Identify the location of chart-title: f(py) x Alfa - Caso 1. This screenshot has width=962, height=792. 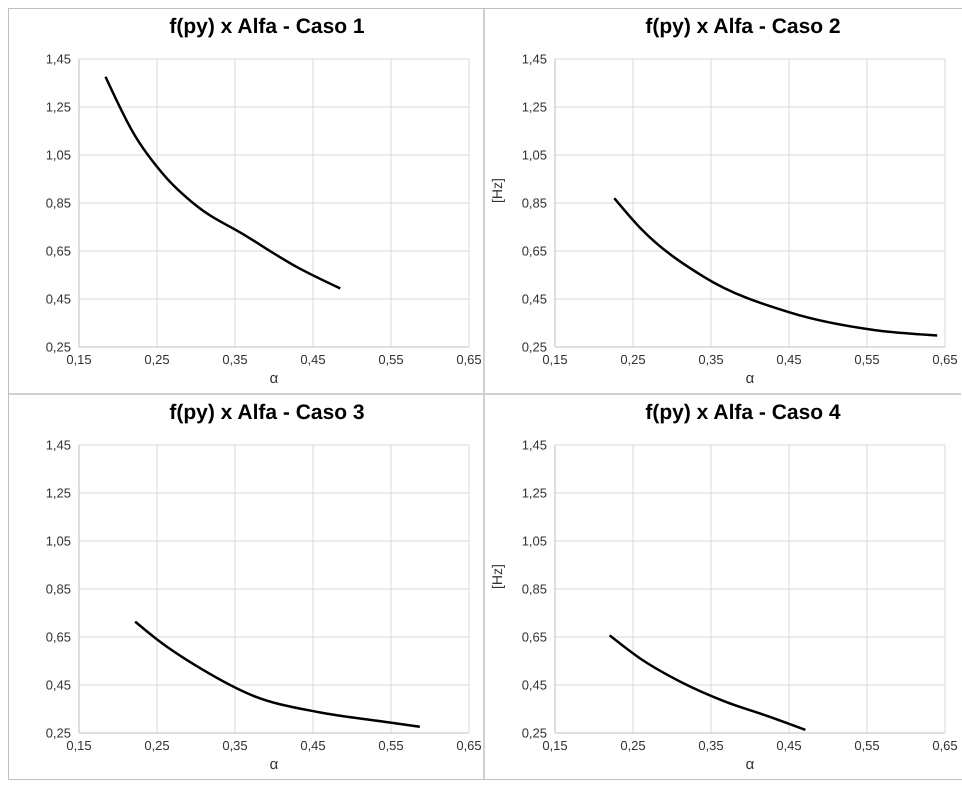
(267, 27).